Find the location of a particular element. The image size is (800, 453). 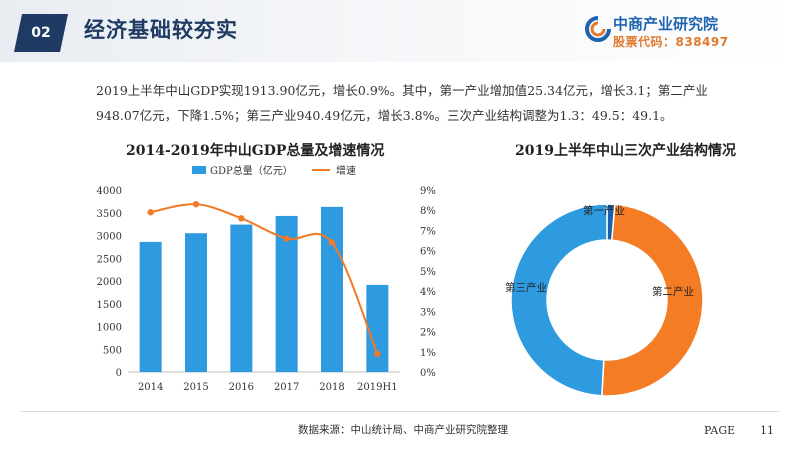

growth-point-2016 is located at coordinates (241, 218).